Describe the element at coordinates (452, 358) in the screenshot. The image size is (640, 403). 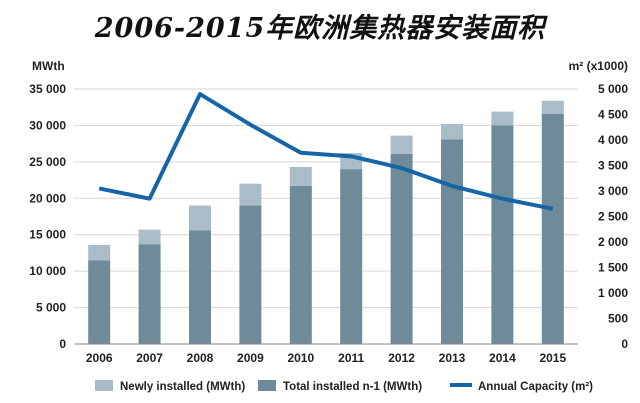
I see `x-tick-label: 2013` at that location.